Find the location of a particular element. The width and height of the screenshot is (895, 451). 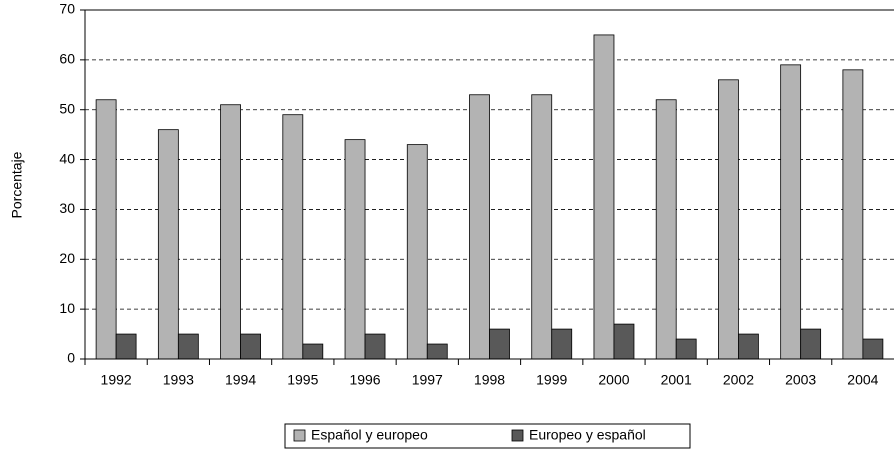

y-axis-label: Porcentaje is located at coordinates (17, 184).